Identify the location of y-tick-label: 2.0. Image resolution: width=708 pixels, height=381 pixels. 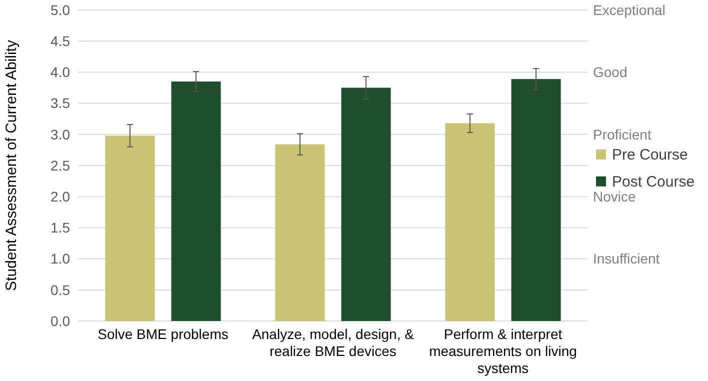
(60, 196).